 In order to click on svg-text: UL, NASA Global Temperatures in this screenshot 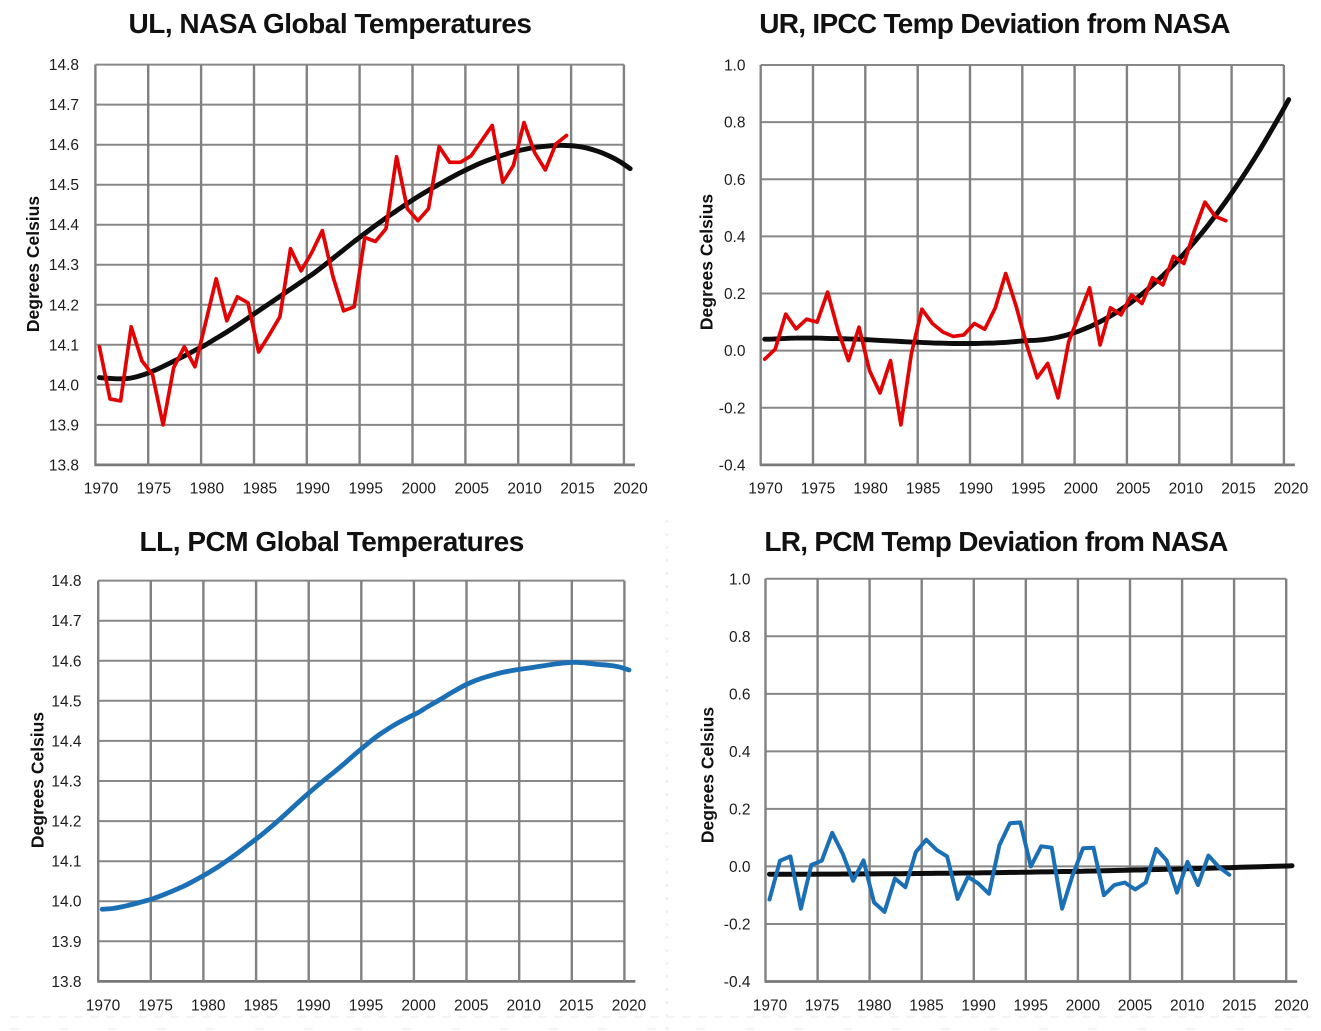, I will do `click(330, 23)`.